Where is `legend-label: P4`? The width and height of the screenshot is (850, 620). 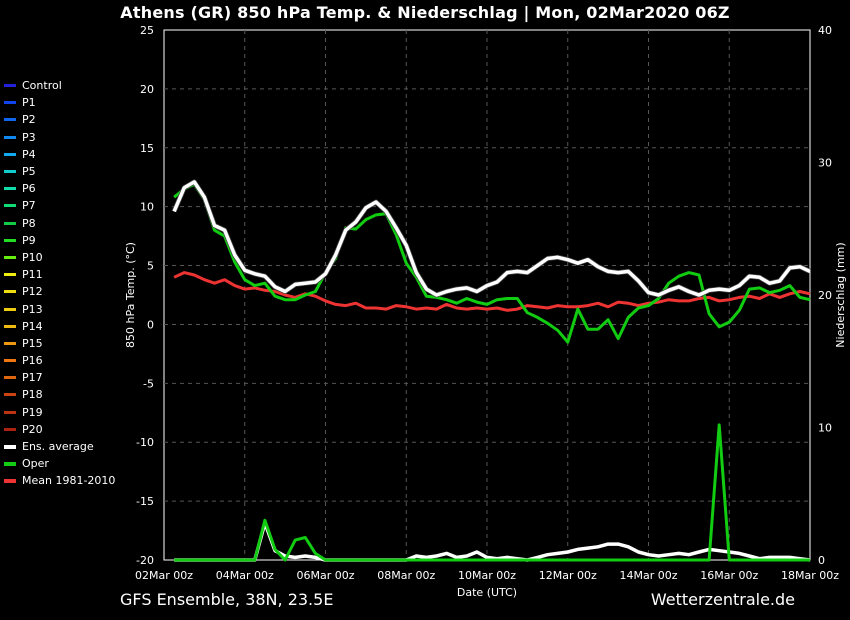
legend-label: P4 is located at coordinates (29, 154).